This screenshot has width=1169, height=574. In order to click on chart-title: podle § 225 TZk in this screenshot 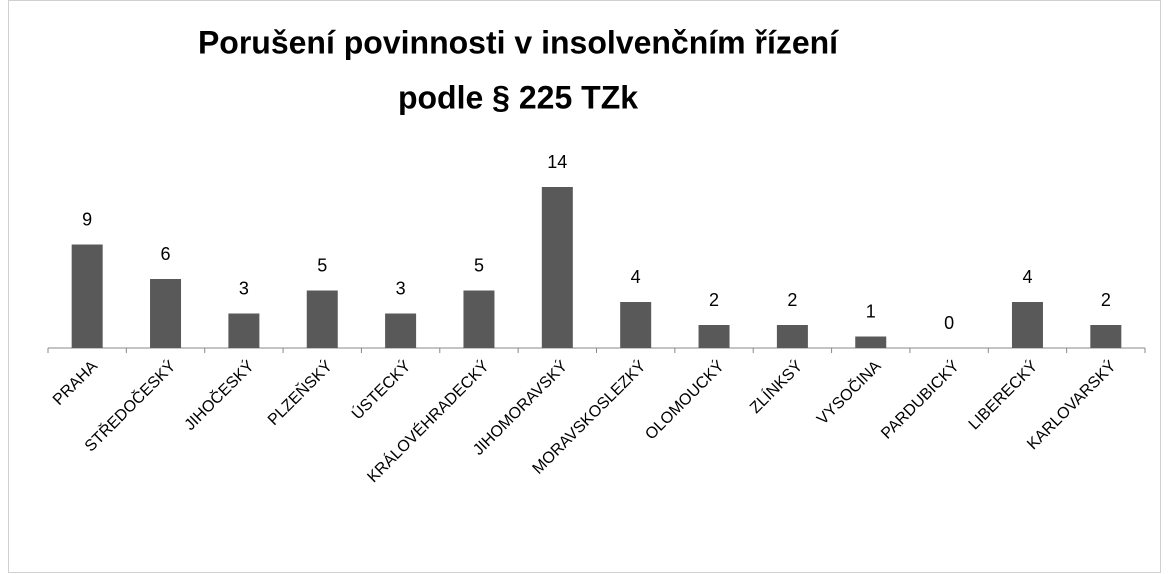, I will do `click(518, 97)`.